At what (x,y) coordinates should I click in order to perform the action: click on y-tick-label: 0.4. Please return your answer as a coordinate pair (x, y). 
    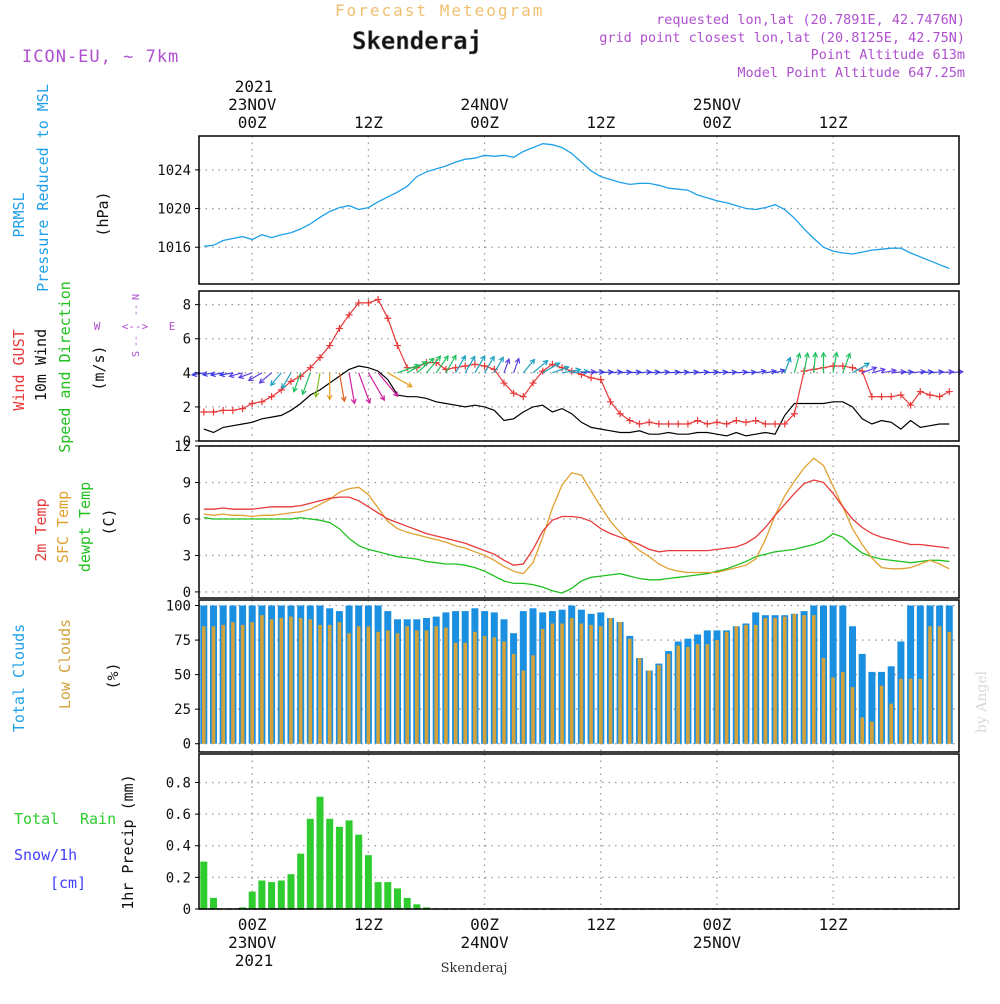
    Looking at the image, I should click on (178, 847).